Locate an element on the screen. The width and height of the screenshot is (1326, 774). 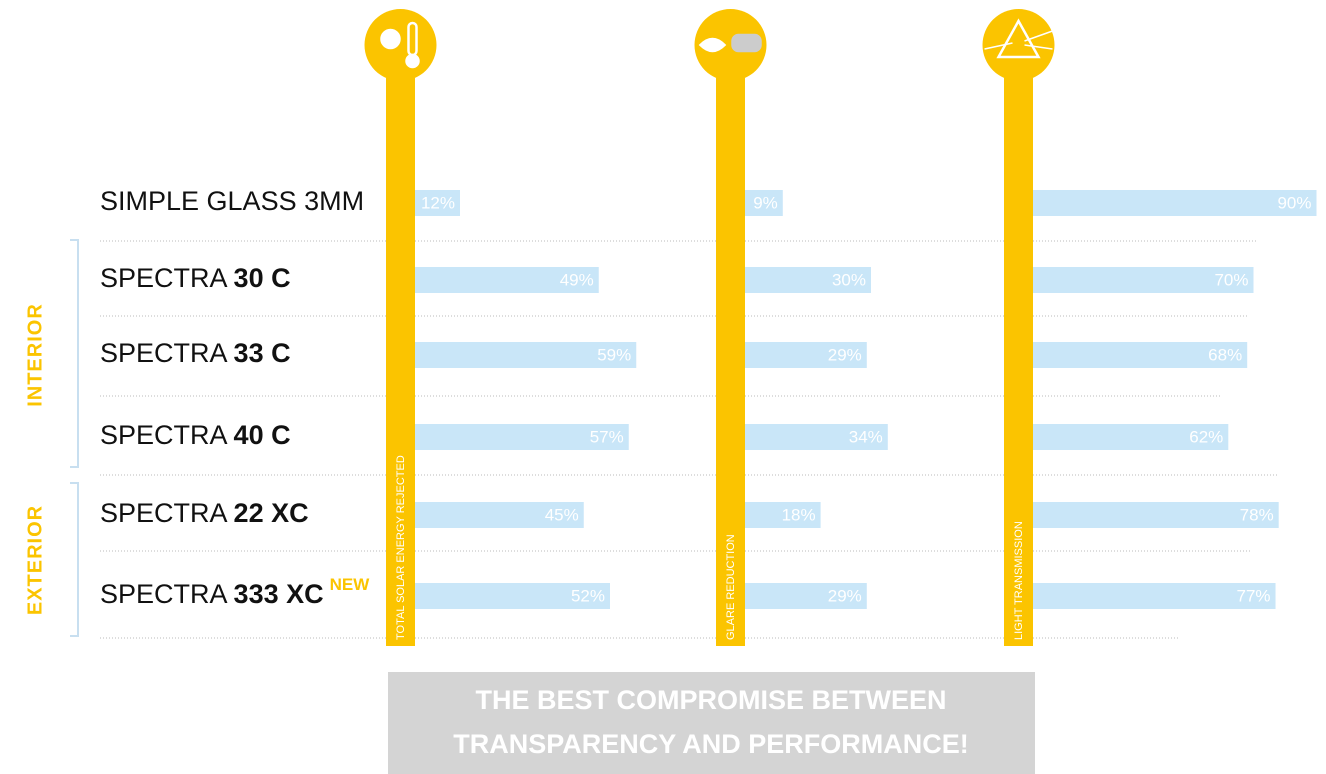
row-label: SPECTRA 33 C is located at coordinates (195, 353).